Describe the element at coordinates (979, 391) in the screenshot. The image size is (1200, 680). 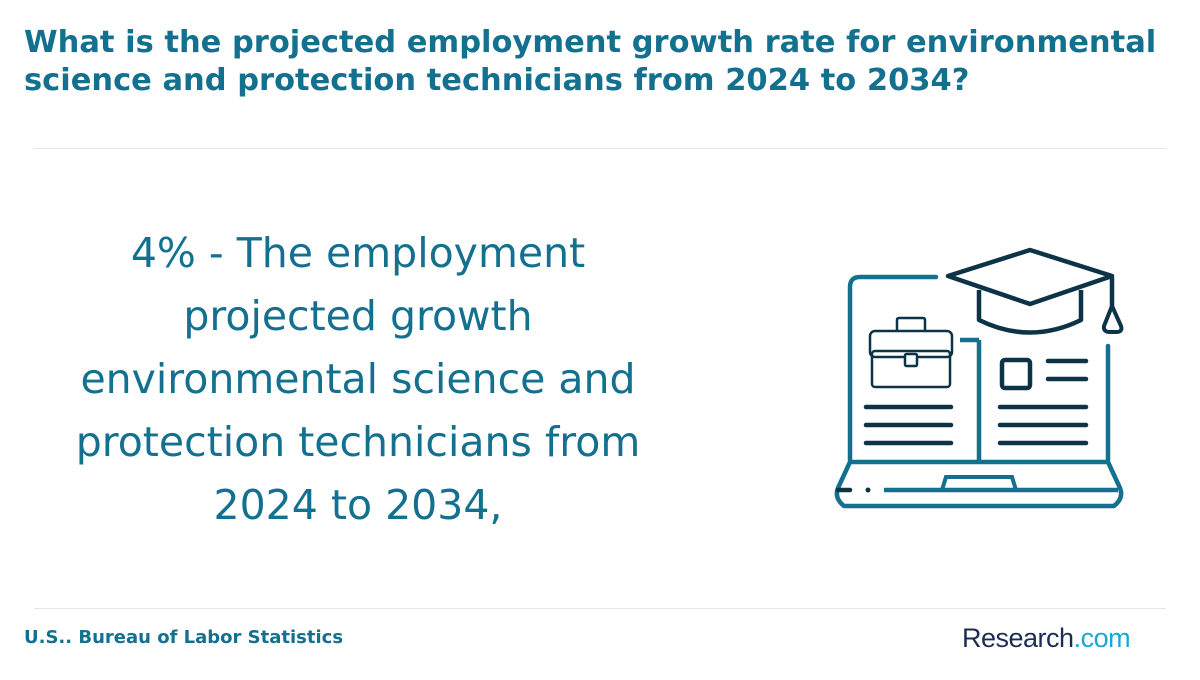
I see `laptop-icon` at that location.